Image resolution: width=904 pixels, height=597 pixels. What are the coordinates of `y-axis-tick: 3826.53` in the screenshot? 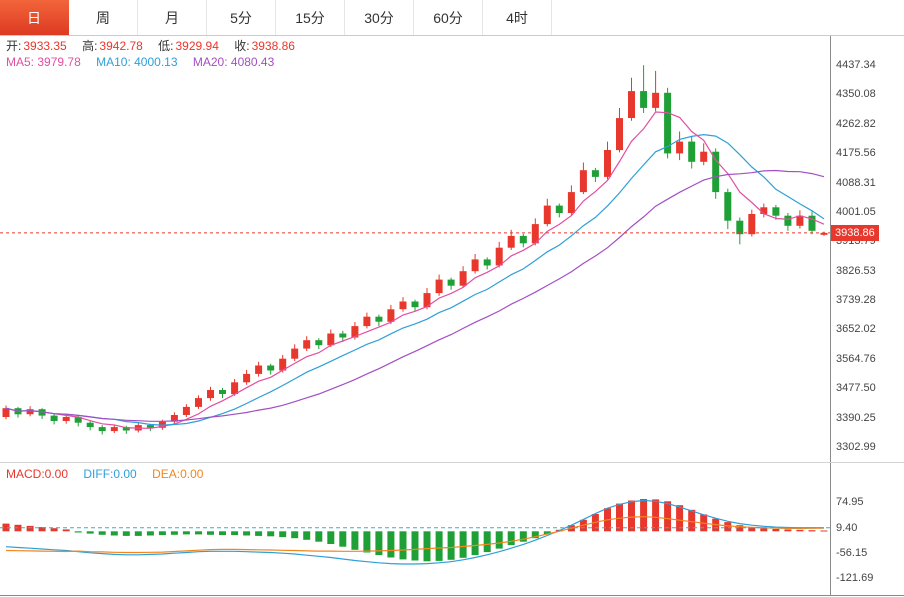 It's located at (856, 270).